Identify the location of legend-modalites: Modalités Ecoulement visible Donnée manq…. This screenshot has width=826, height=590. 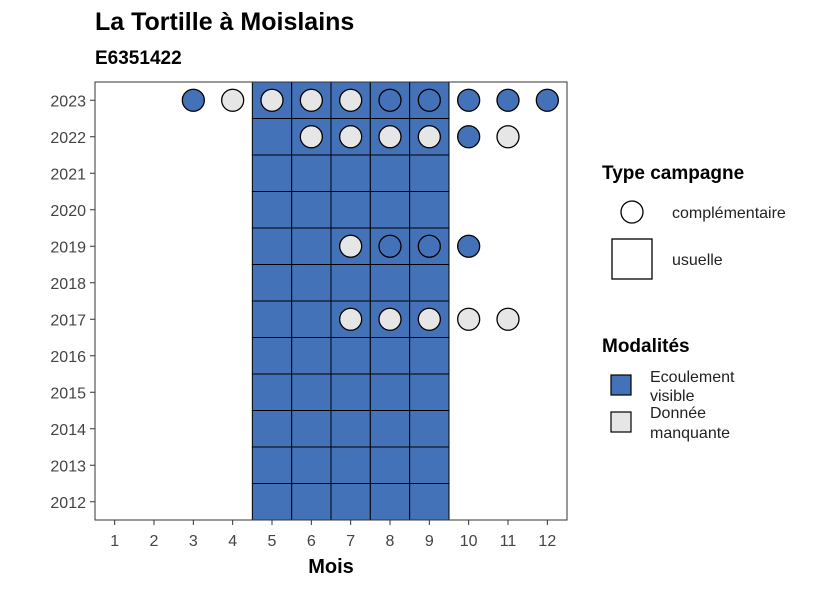
(668, 389).